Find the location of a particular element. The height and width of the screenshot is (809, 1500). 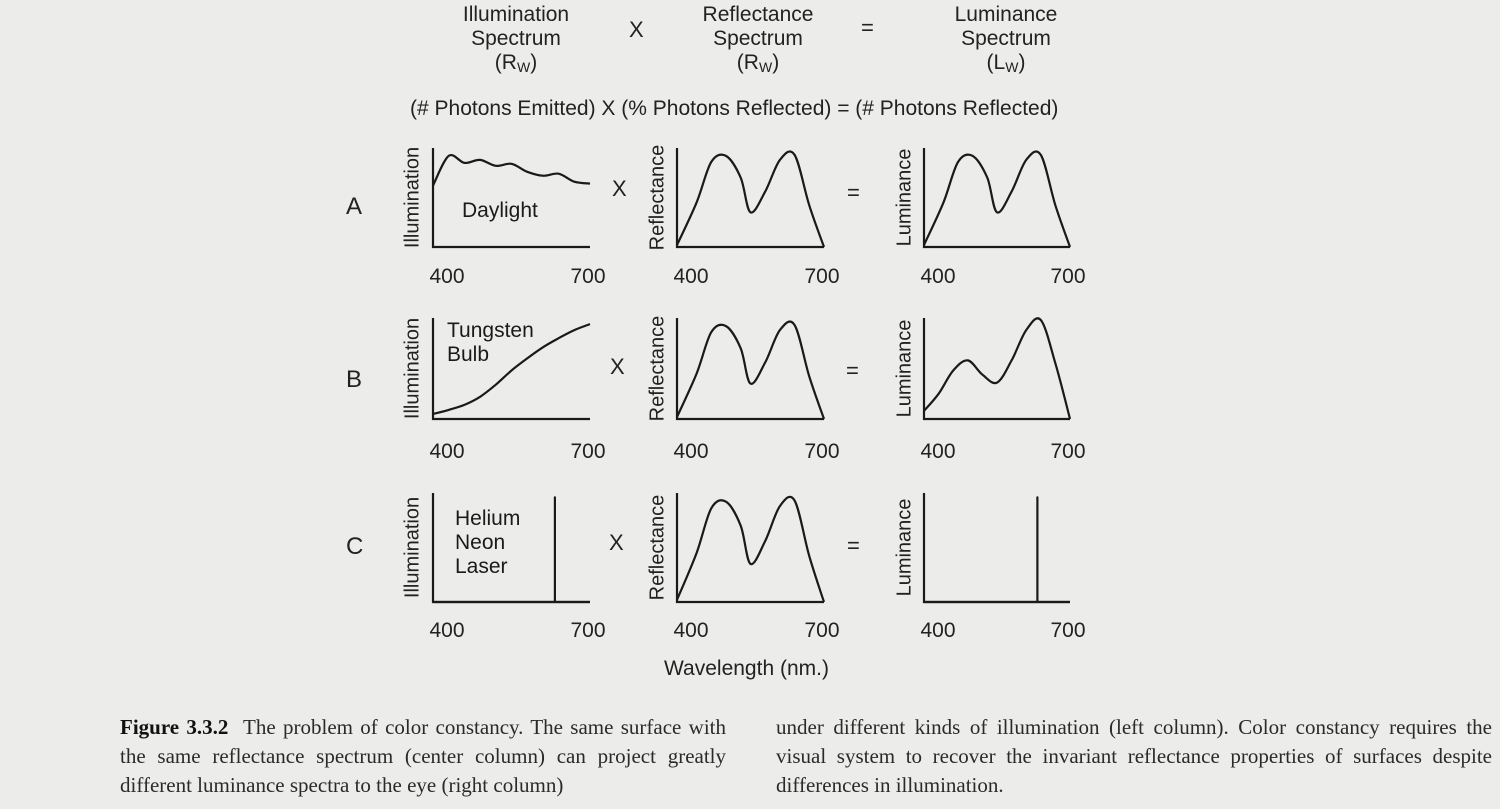

panel-a-illumination: Illumination 400 700 is located at coordinates (503, 217).